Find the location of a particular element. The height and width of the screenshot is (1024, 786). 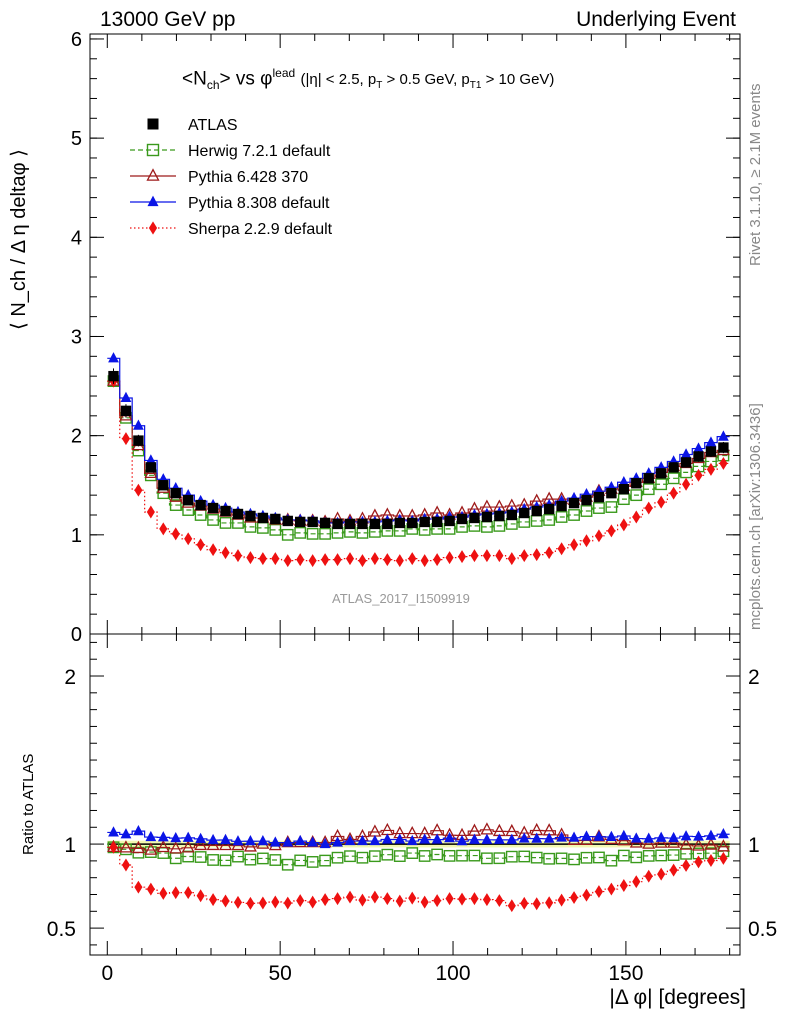

legend-marker is located at coordinates (153, 124).